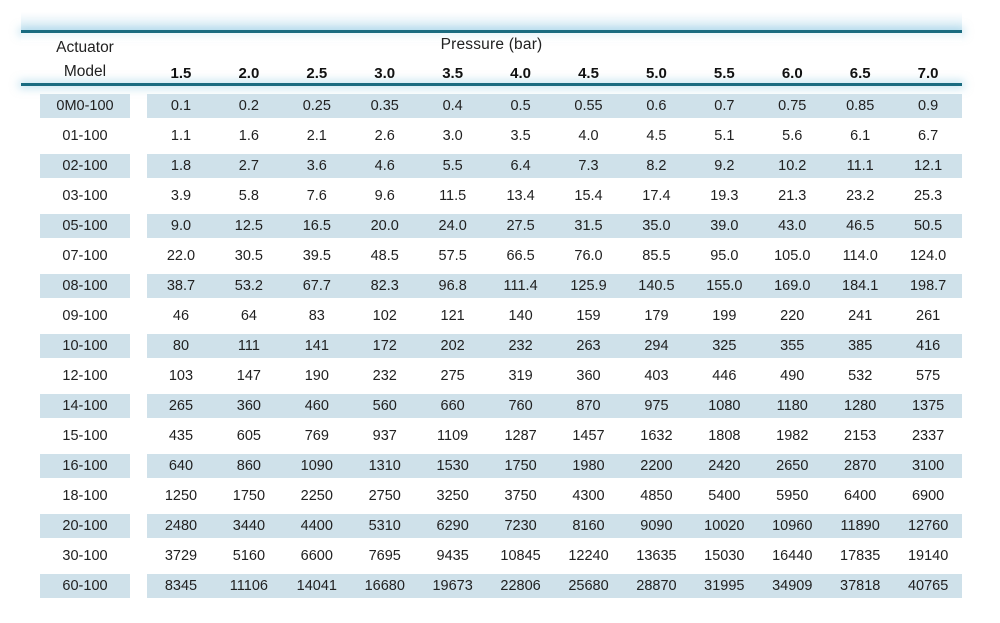 This screenshot has height=623, width=1000. What do you see at coordinates (181, 73) in the screenshot?
I see `column-header: 1.5` at bounding box center [181, 73].